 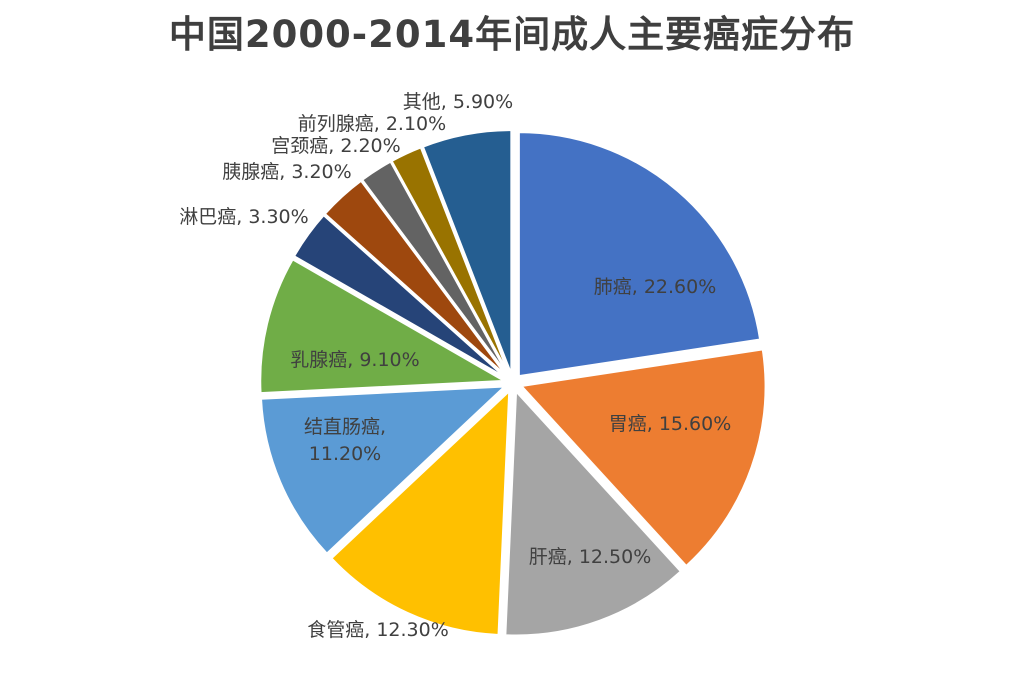 What do you see at coordinates (655, 287) in the screenshot?
I see `slice-label-1: 肺癌, 22.60%` at bounding box center [655, 287].